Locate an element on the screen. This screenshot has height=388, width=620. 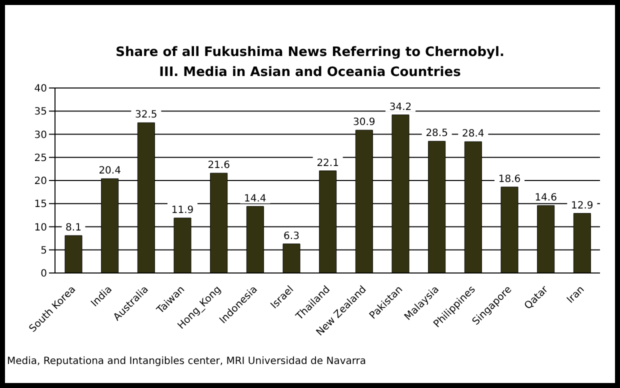
text: Media, Reputationa and Intangibles center, MRI Universidad de Navarra is located at coordinates (186, 361).